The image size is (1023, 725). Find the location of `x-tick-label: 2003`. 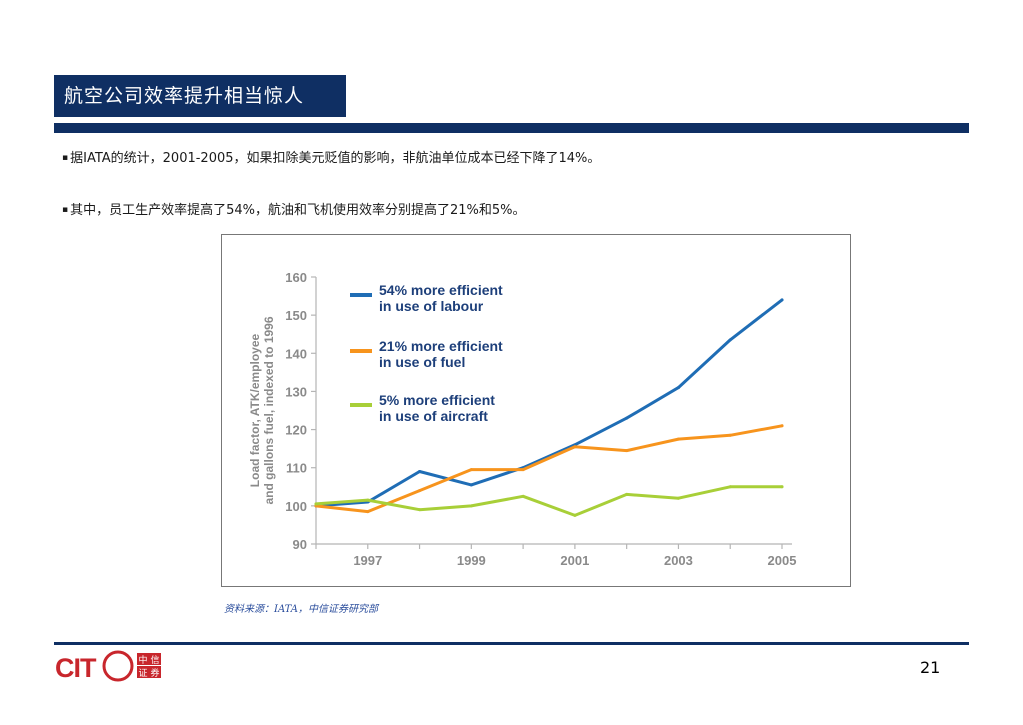

x-tick-label: 2003 is located at coordinates (678, 560).